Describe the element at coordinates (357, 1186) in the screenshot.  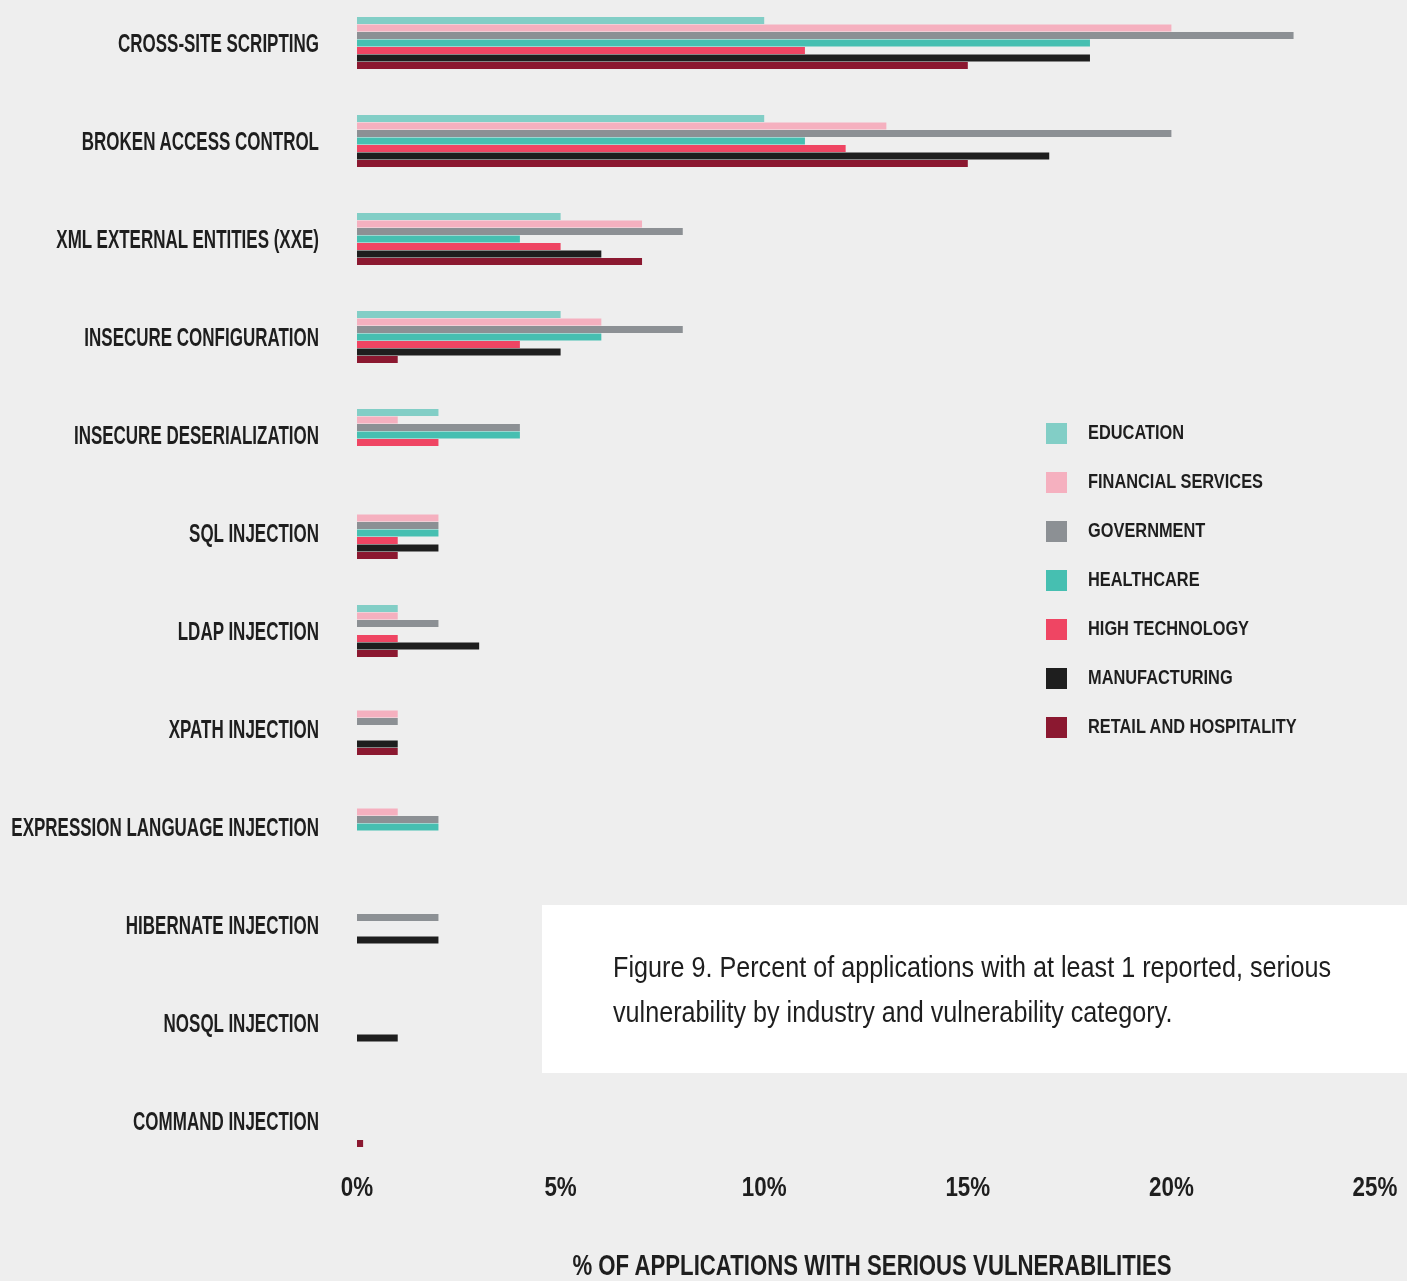
I see `x-tick-label: 0%` at that location.